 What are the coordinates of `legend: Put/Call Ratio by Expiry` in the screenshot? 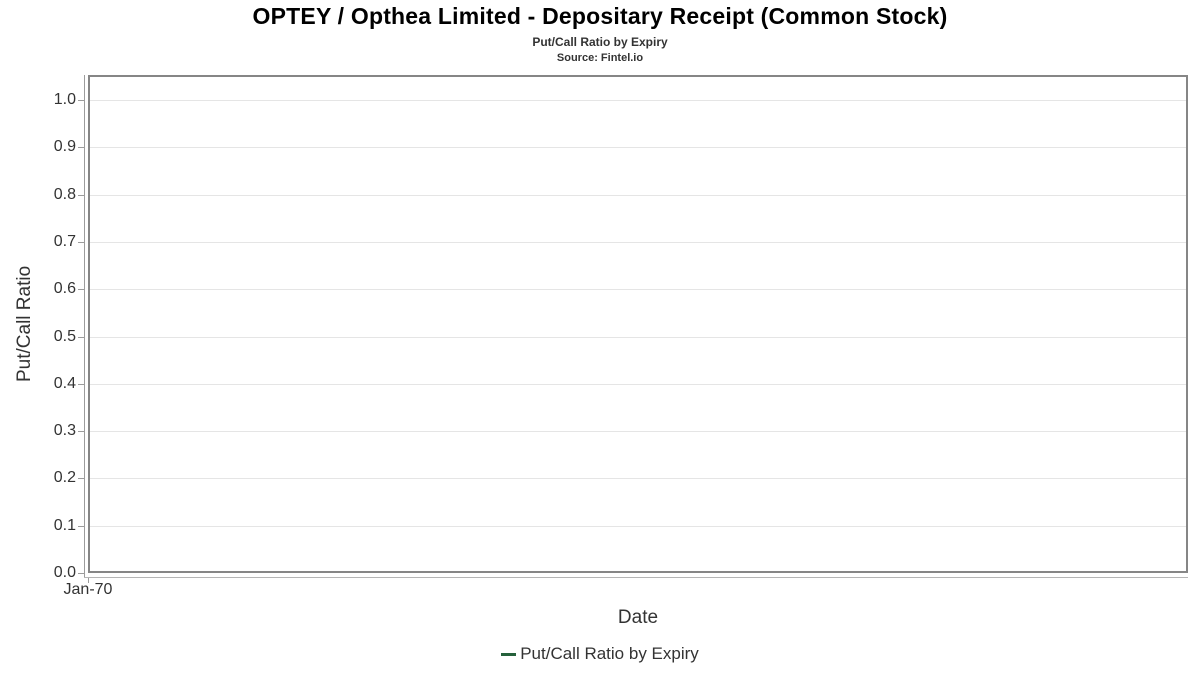 It's located at (600, 654).